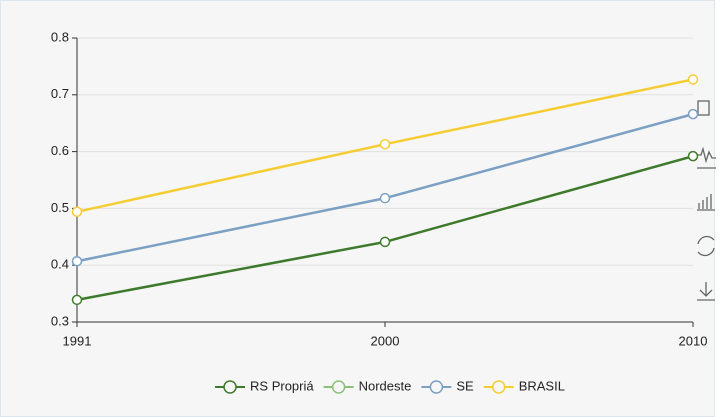 The width and height of the screenshot is (720, 417). Describe the element at coordinates (282, 385) in the screenshot. I see `legend-label: RS Propriá` at that location.